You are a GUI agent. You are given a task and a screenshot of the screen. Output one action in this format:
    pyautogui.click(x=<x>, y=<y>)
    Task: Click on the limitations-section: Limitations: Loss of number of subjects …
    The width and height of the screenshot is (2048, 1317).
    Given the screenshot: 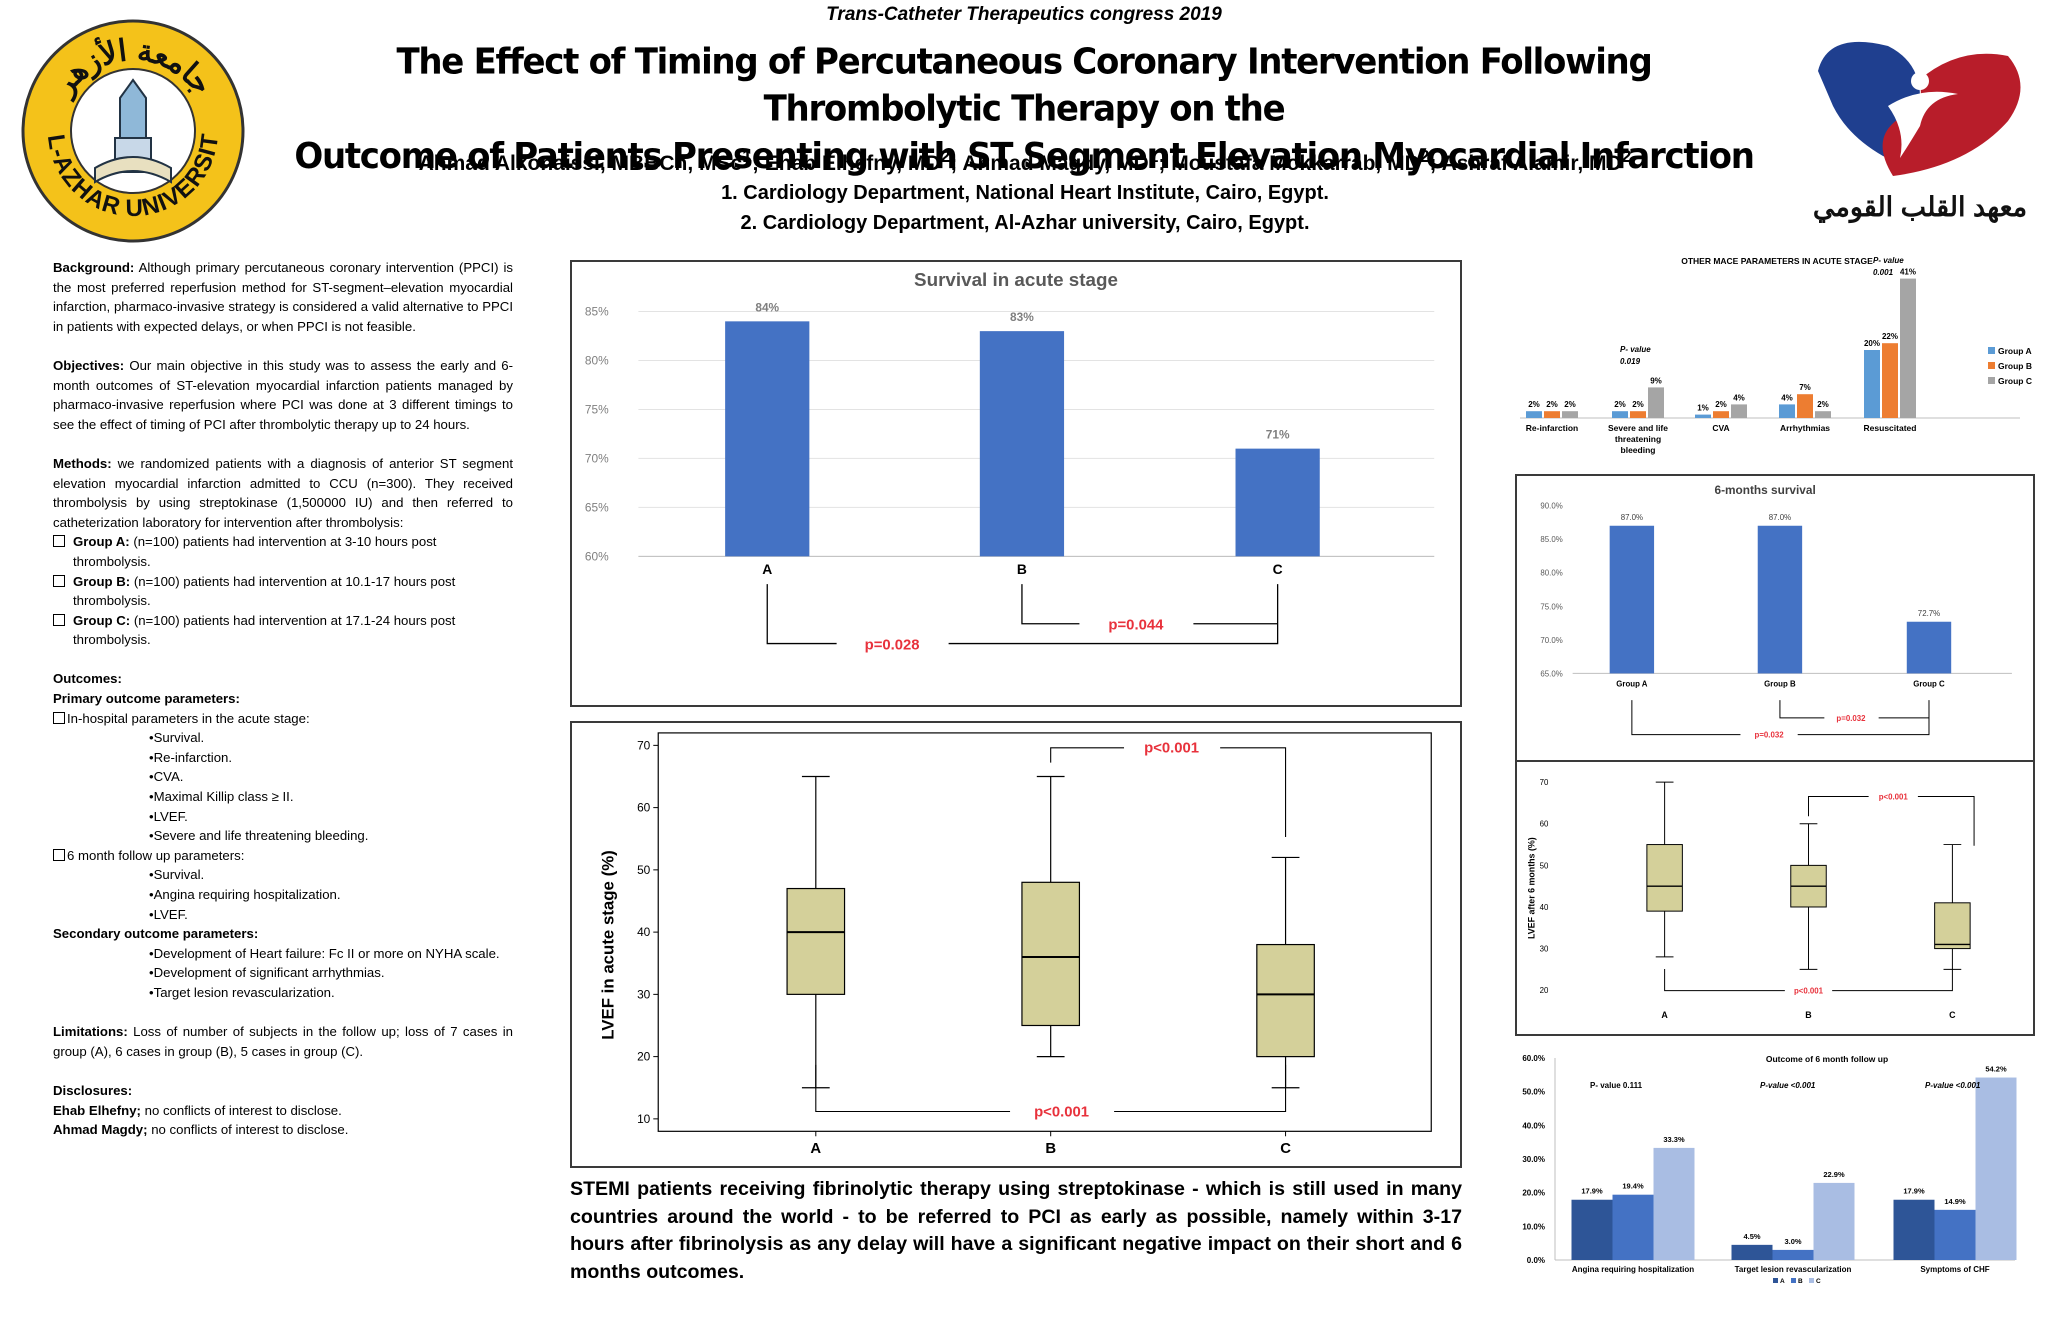 What is the action you would take?
    pyautogui.click(x=283, y=1041)
    